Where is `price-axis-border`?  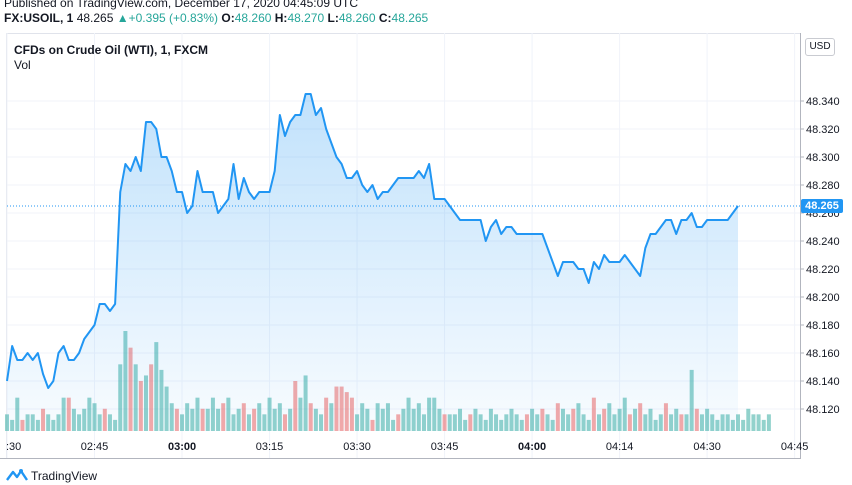 price-axis-border is located at coordinates (800, 245).